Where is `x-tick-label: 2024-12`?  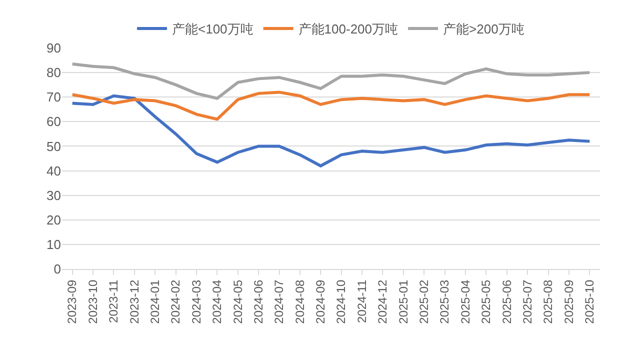
x-tick-label: 2024-12 is located at coordinates (383, 301).